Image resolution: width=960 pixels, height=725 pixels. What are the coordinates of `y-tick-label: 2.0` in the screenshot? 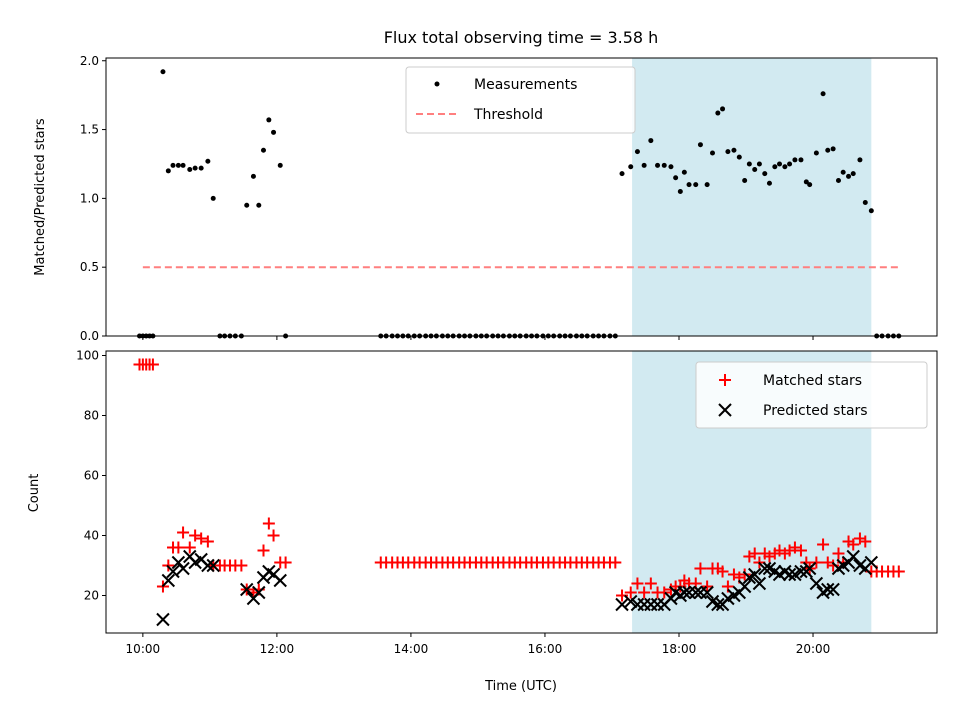 It's located at (89, 61).